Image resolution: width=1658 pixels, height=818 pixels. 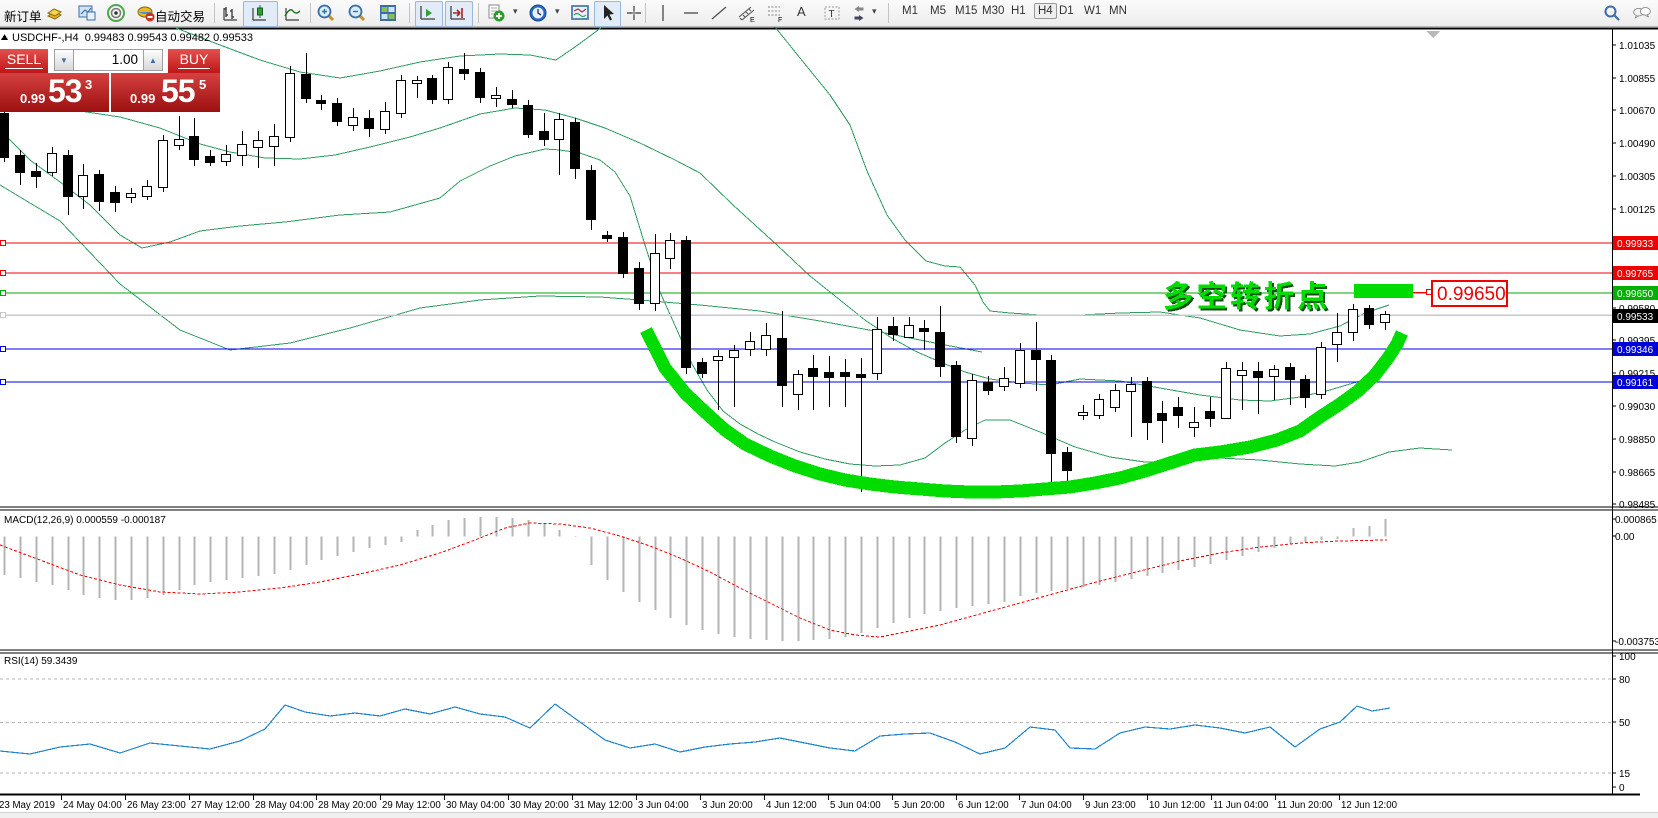 What do you see at coordinates (1625, 723) in the screenshot?
I see `svg-text: 50` at bounding box center [1625, 723].